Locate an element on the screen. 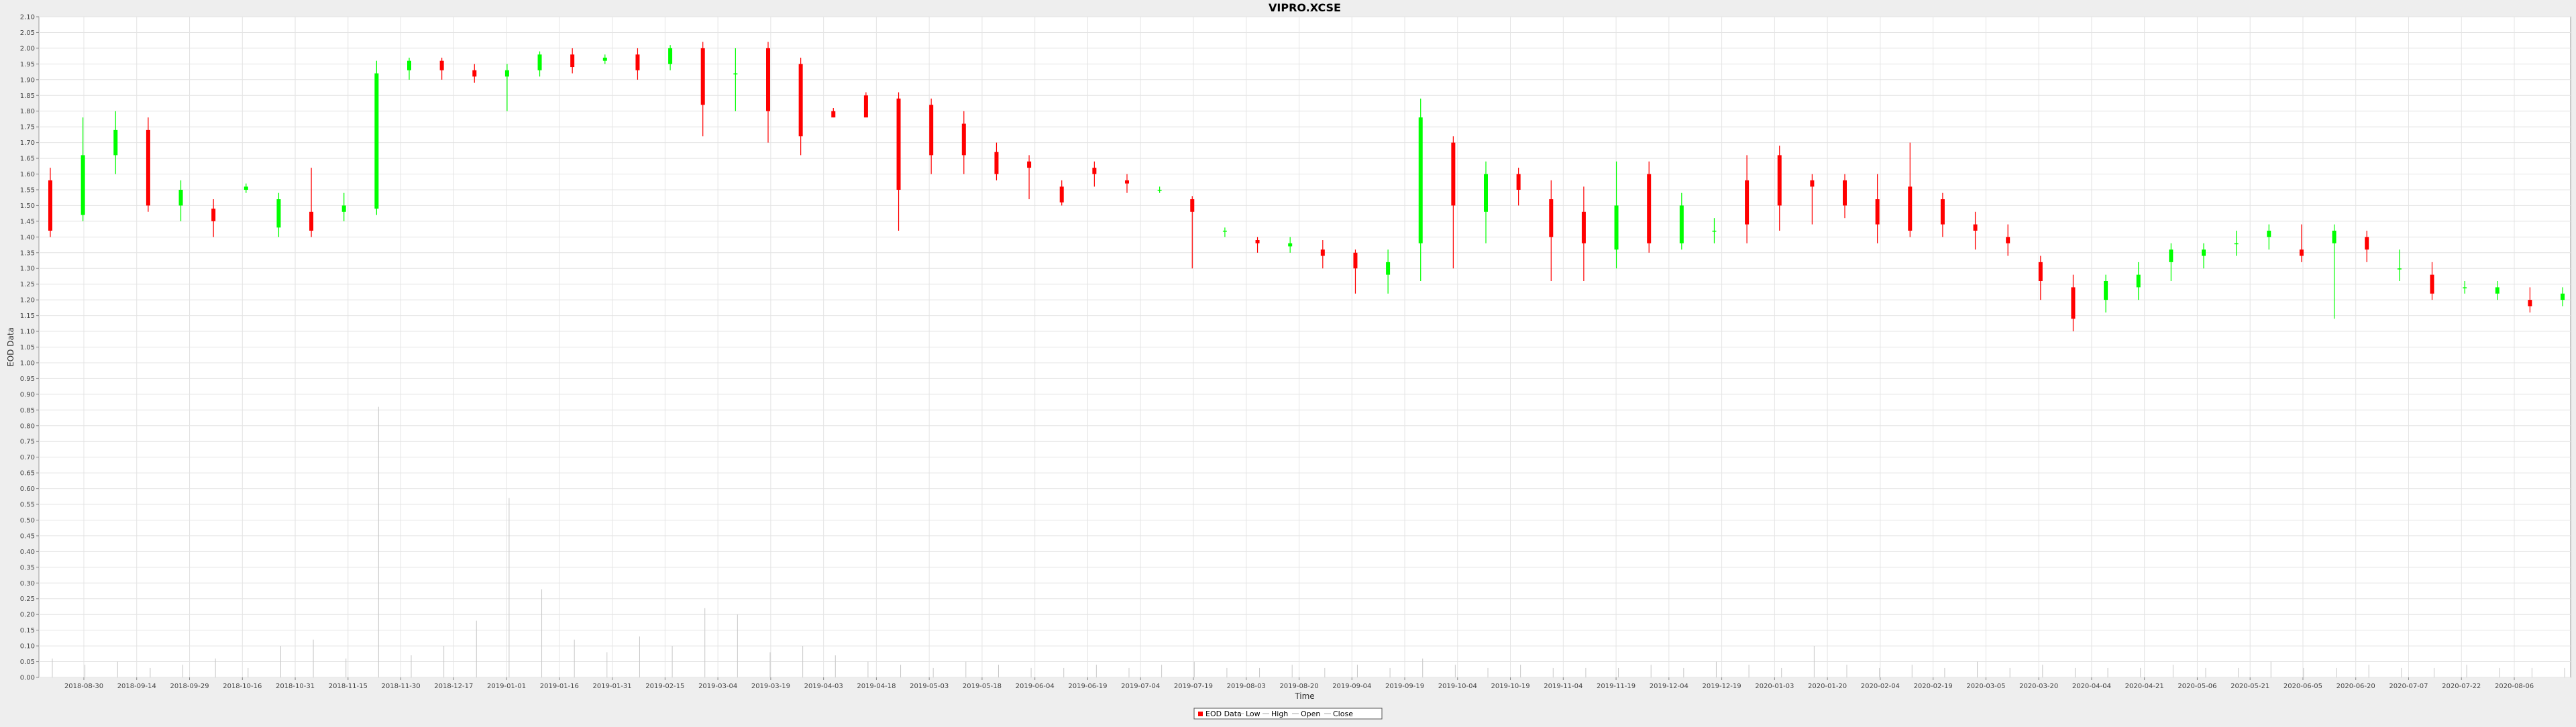  x-tick-label: 2020-02-19 is located at coordinates (1933, 686).